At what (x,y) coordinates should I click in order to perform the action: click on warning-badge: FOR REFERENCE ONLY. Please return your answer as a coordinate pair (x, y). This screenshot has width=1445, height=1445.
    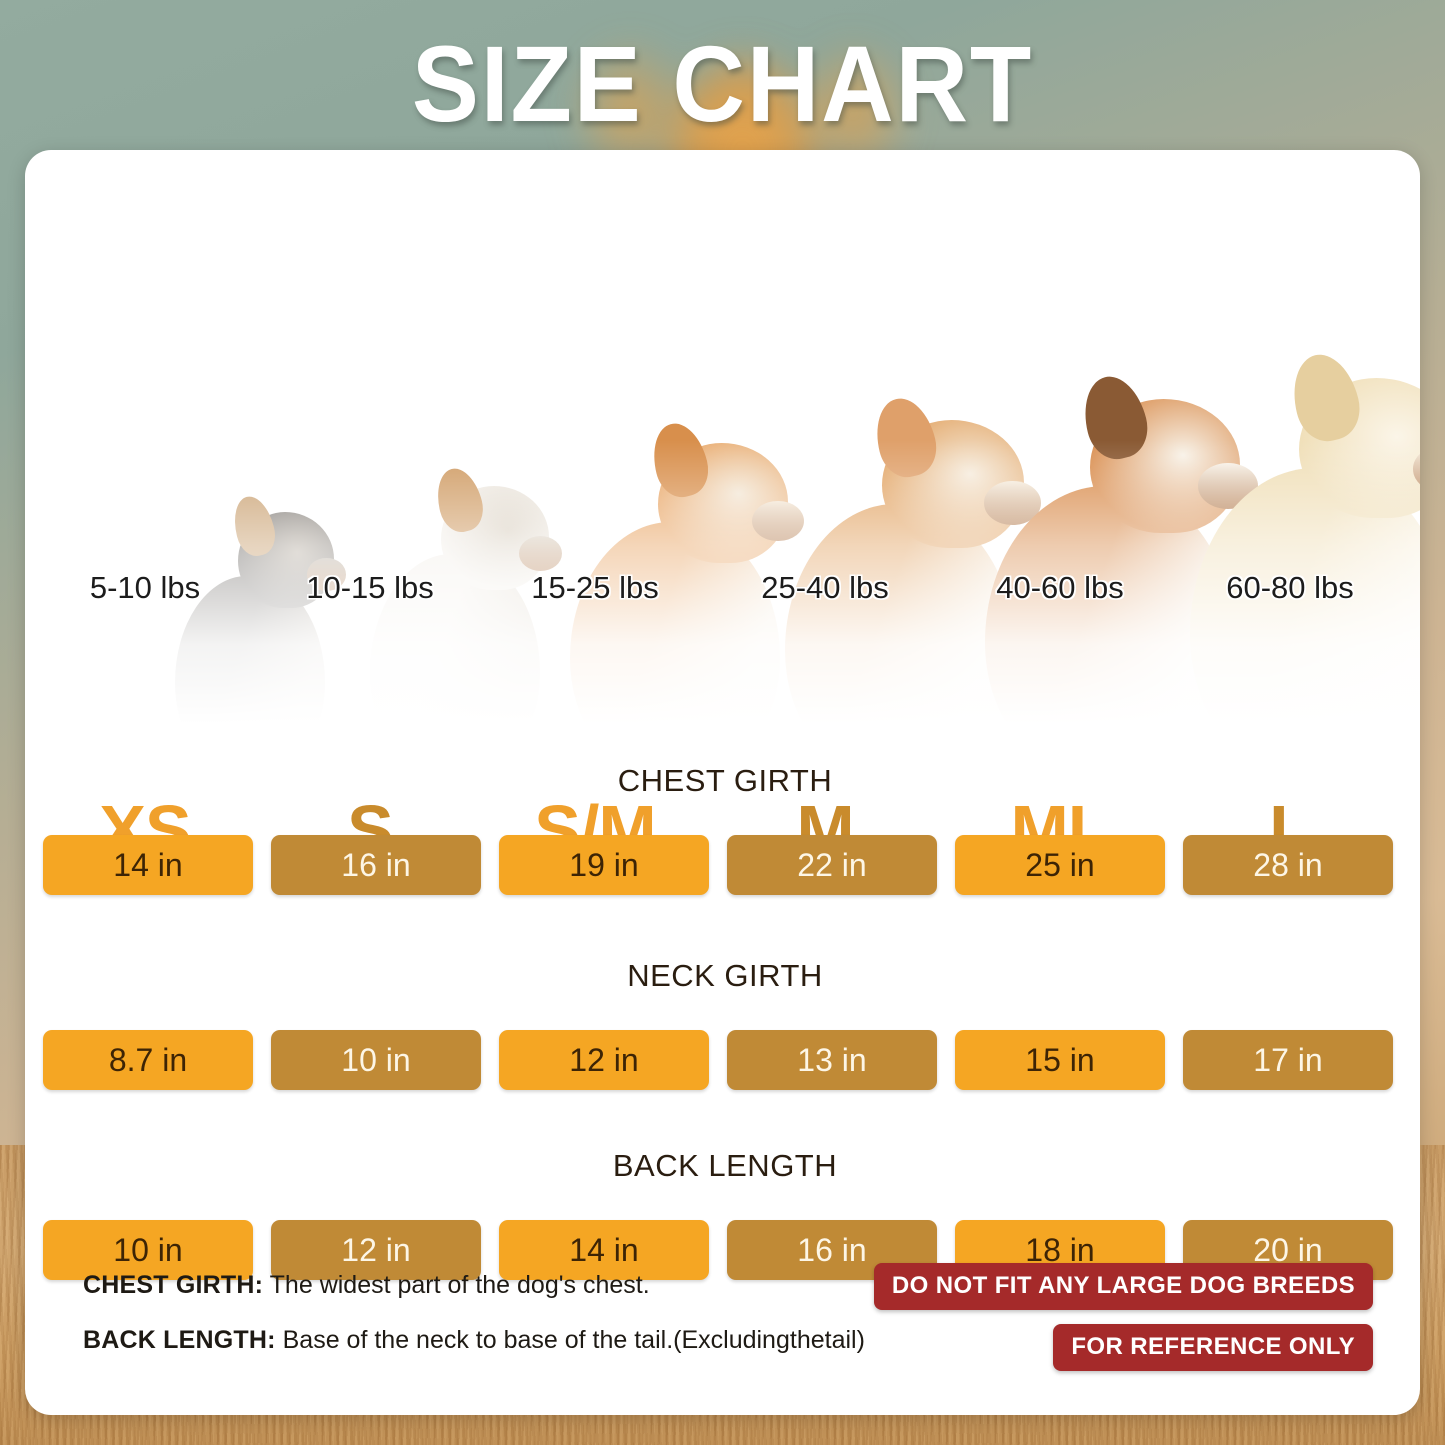
    Looking at the image, I should click on (1213, 1347).